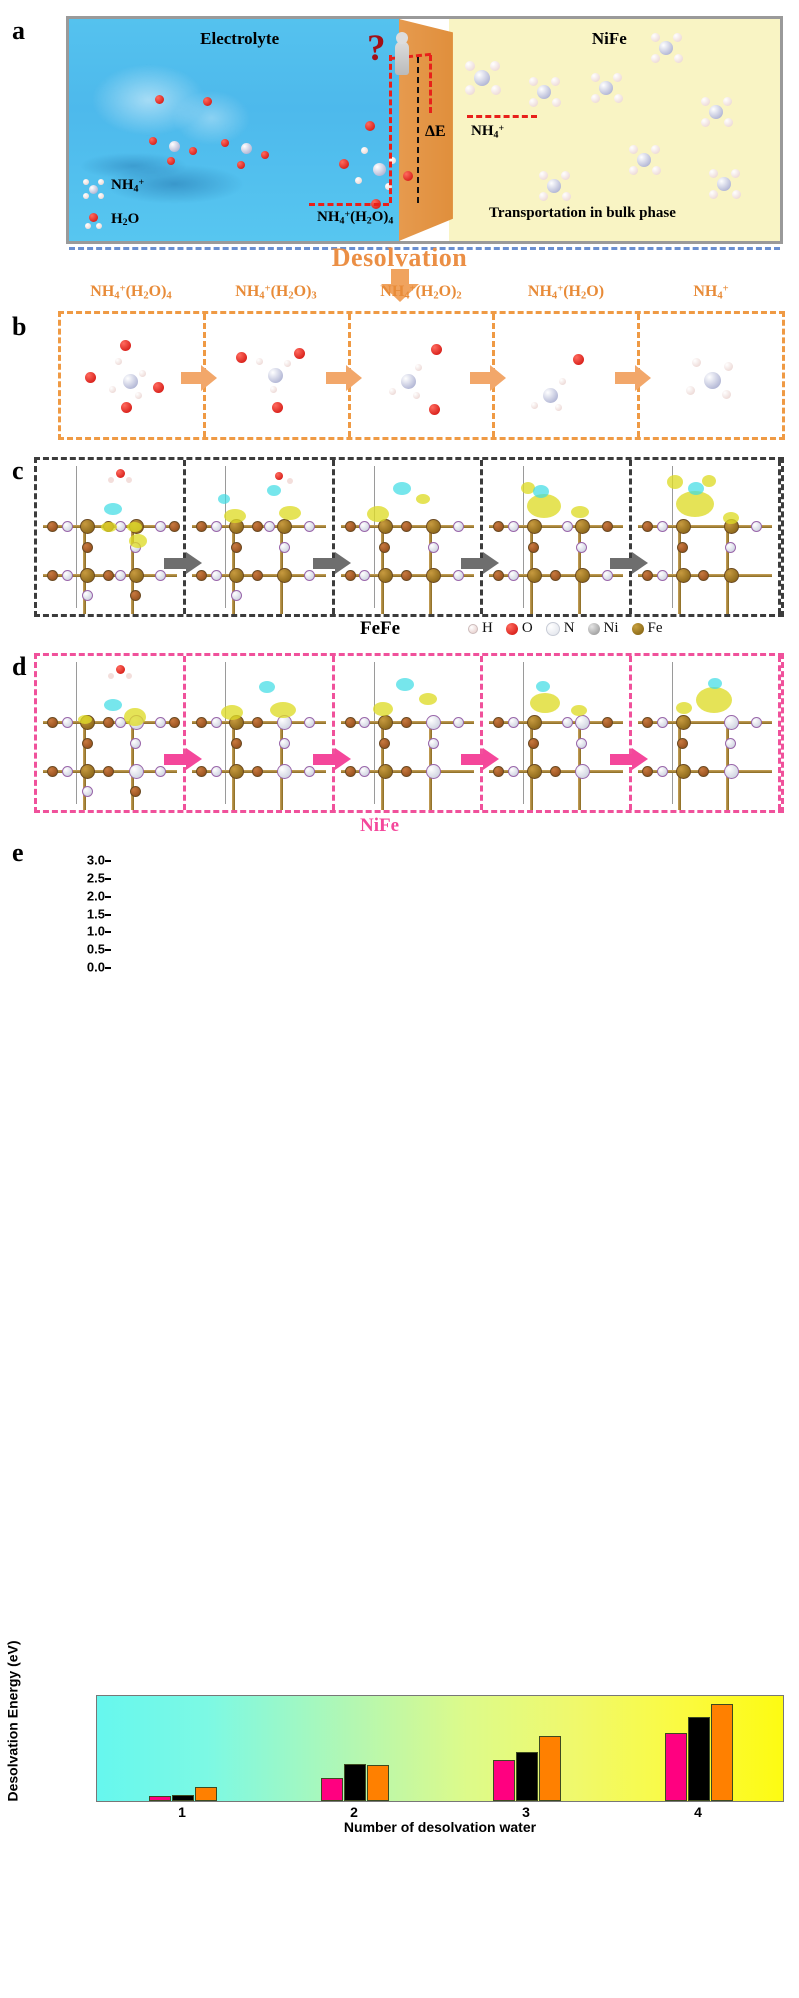 The height and width of the screenshot is (1998, 799). Describe the element at coordinates (609, 38) in the screenshot. I see `nife-label: NiFe` at that location.